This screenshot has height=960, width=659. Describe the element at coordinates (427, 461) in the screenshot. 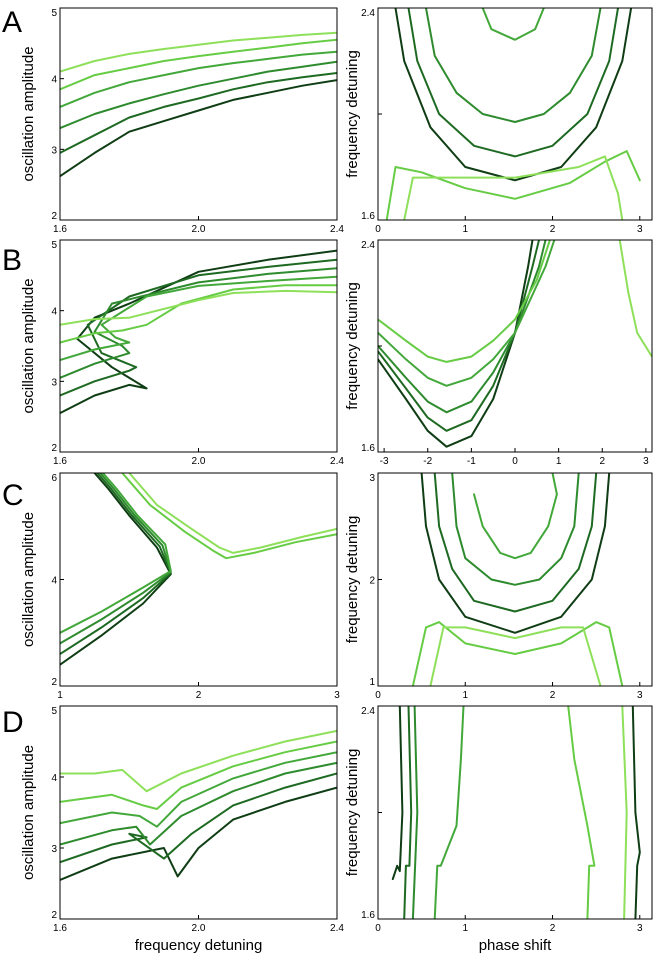

I see `x-tick-label: -2` at that location.